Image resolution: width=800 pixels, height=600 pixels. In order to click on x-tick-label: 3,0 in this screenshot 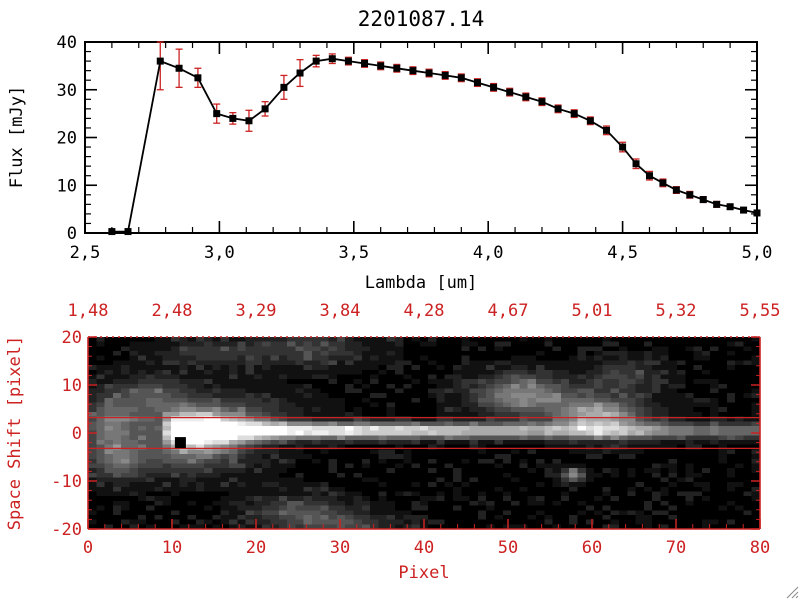, I will do `click(219, 253)`.